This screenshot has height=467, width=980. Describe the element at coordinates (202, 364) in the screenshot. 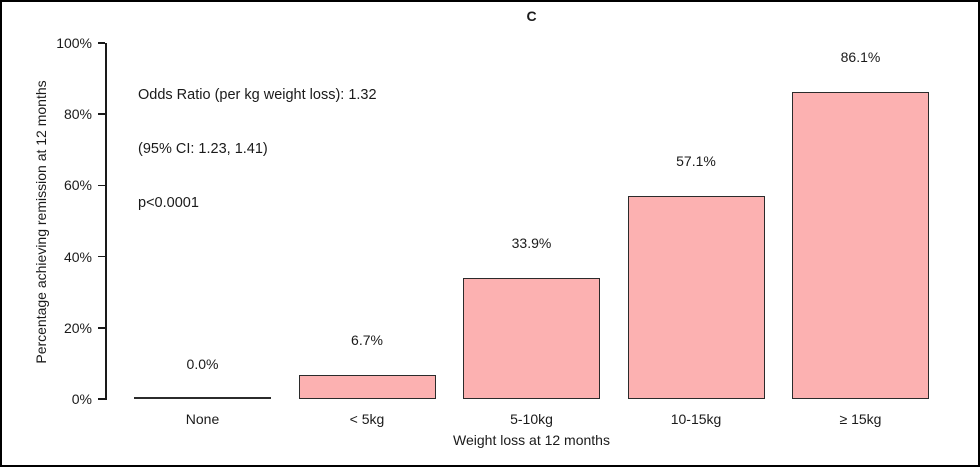

I see `bar-value-label: 0.0%` at that location.